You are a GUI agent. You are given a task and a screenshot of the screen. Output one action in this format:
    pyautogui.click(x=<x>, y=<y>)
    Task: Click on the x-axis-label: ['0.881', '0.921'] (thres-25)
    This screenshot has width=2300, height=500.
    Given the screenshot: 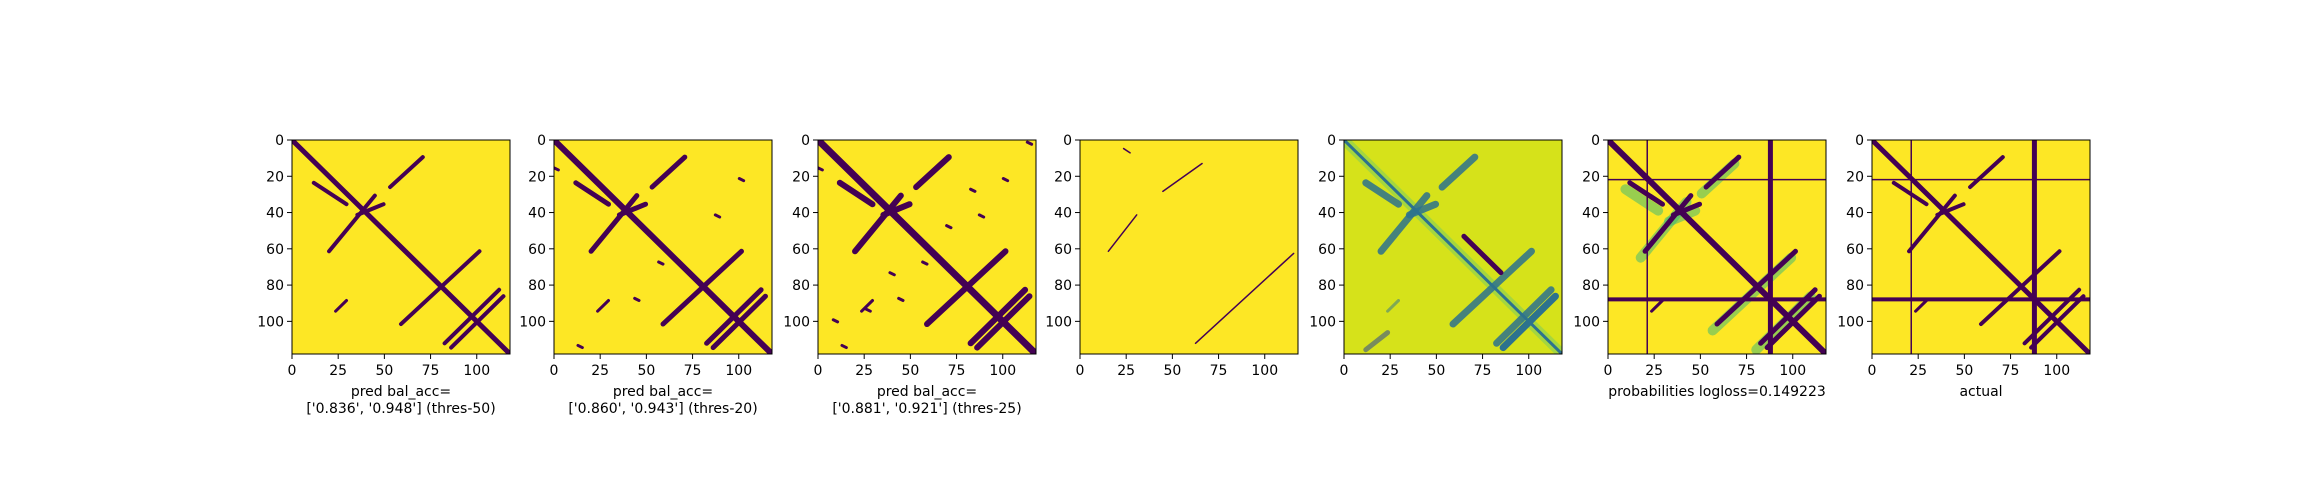 What is the action you would take?
    pyautogui.click(x=926, y=409)
    